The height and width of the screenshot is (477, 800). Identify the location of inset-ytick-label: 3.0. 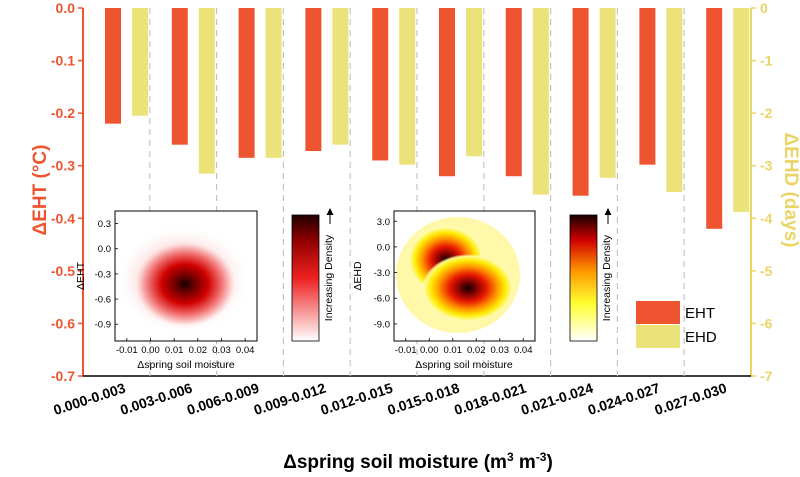
(383, 222).